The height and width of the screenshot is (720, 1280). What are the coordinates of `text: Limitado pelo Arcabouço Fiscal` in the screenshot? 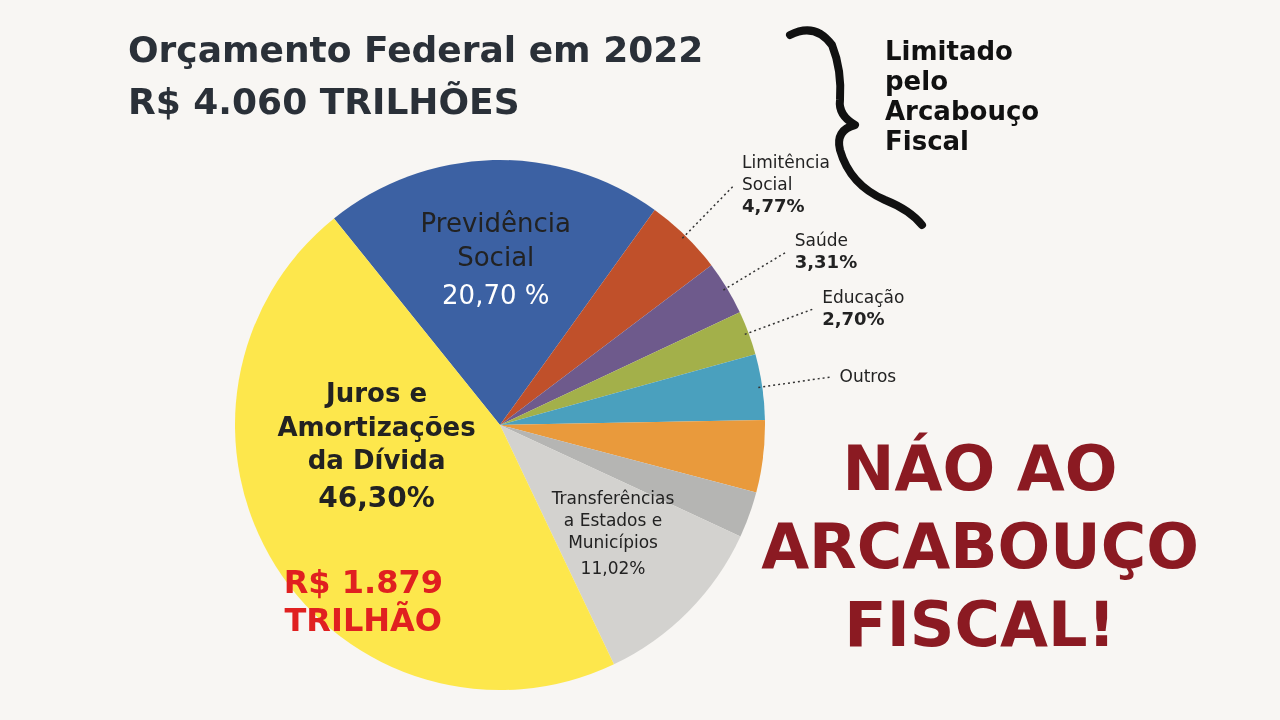 It's located at (962, 96).